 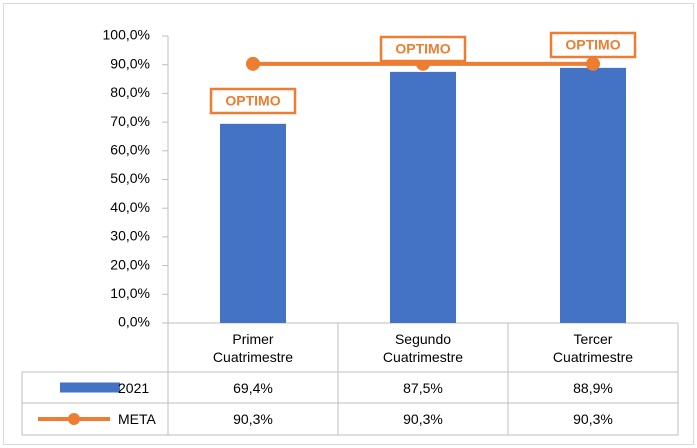 What do you see at coordinates (134, 387) in the screenshot?
I see `legend-label-text: 2021` at bounding box center [134, 387].